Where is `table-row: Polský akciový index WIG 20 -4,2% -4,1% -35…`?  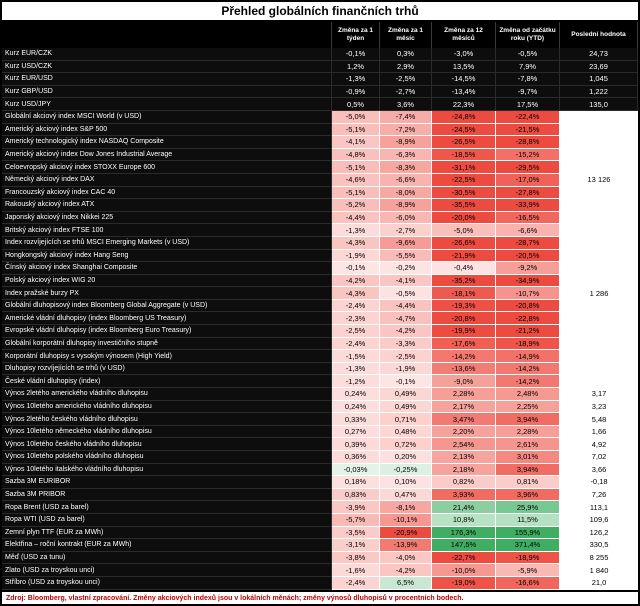 table-row: Polský akciový index WIG 20 -4,2% -4,1% -35… is located at coordinates (320, 281).